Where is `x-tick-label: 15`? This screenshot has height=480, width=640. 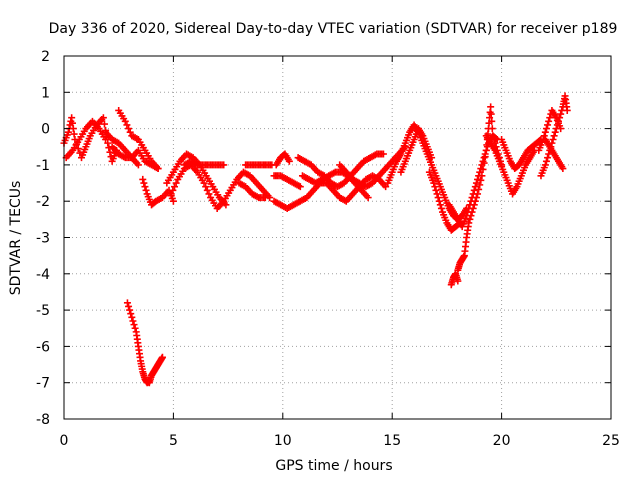
x-tick-label: 15 is located at coordinates (392, 441).